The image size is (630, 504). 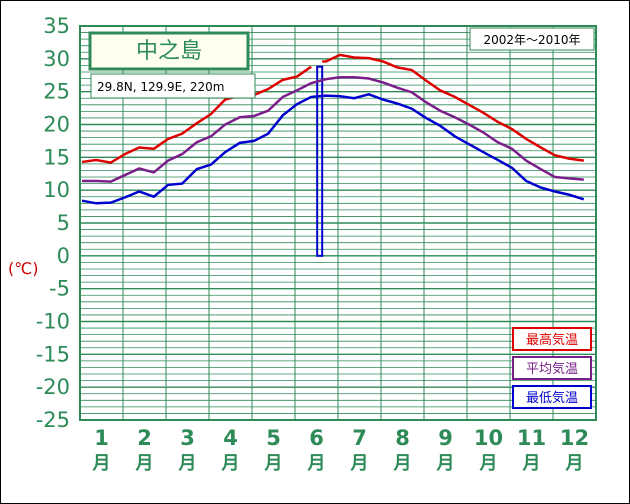 What do you see at coordinates (359, 438) in the screenshot?
I see `x-tick-label: 7` at bounding box center [359, 438].